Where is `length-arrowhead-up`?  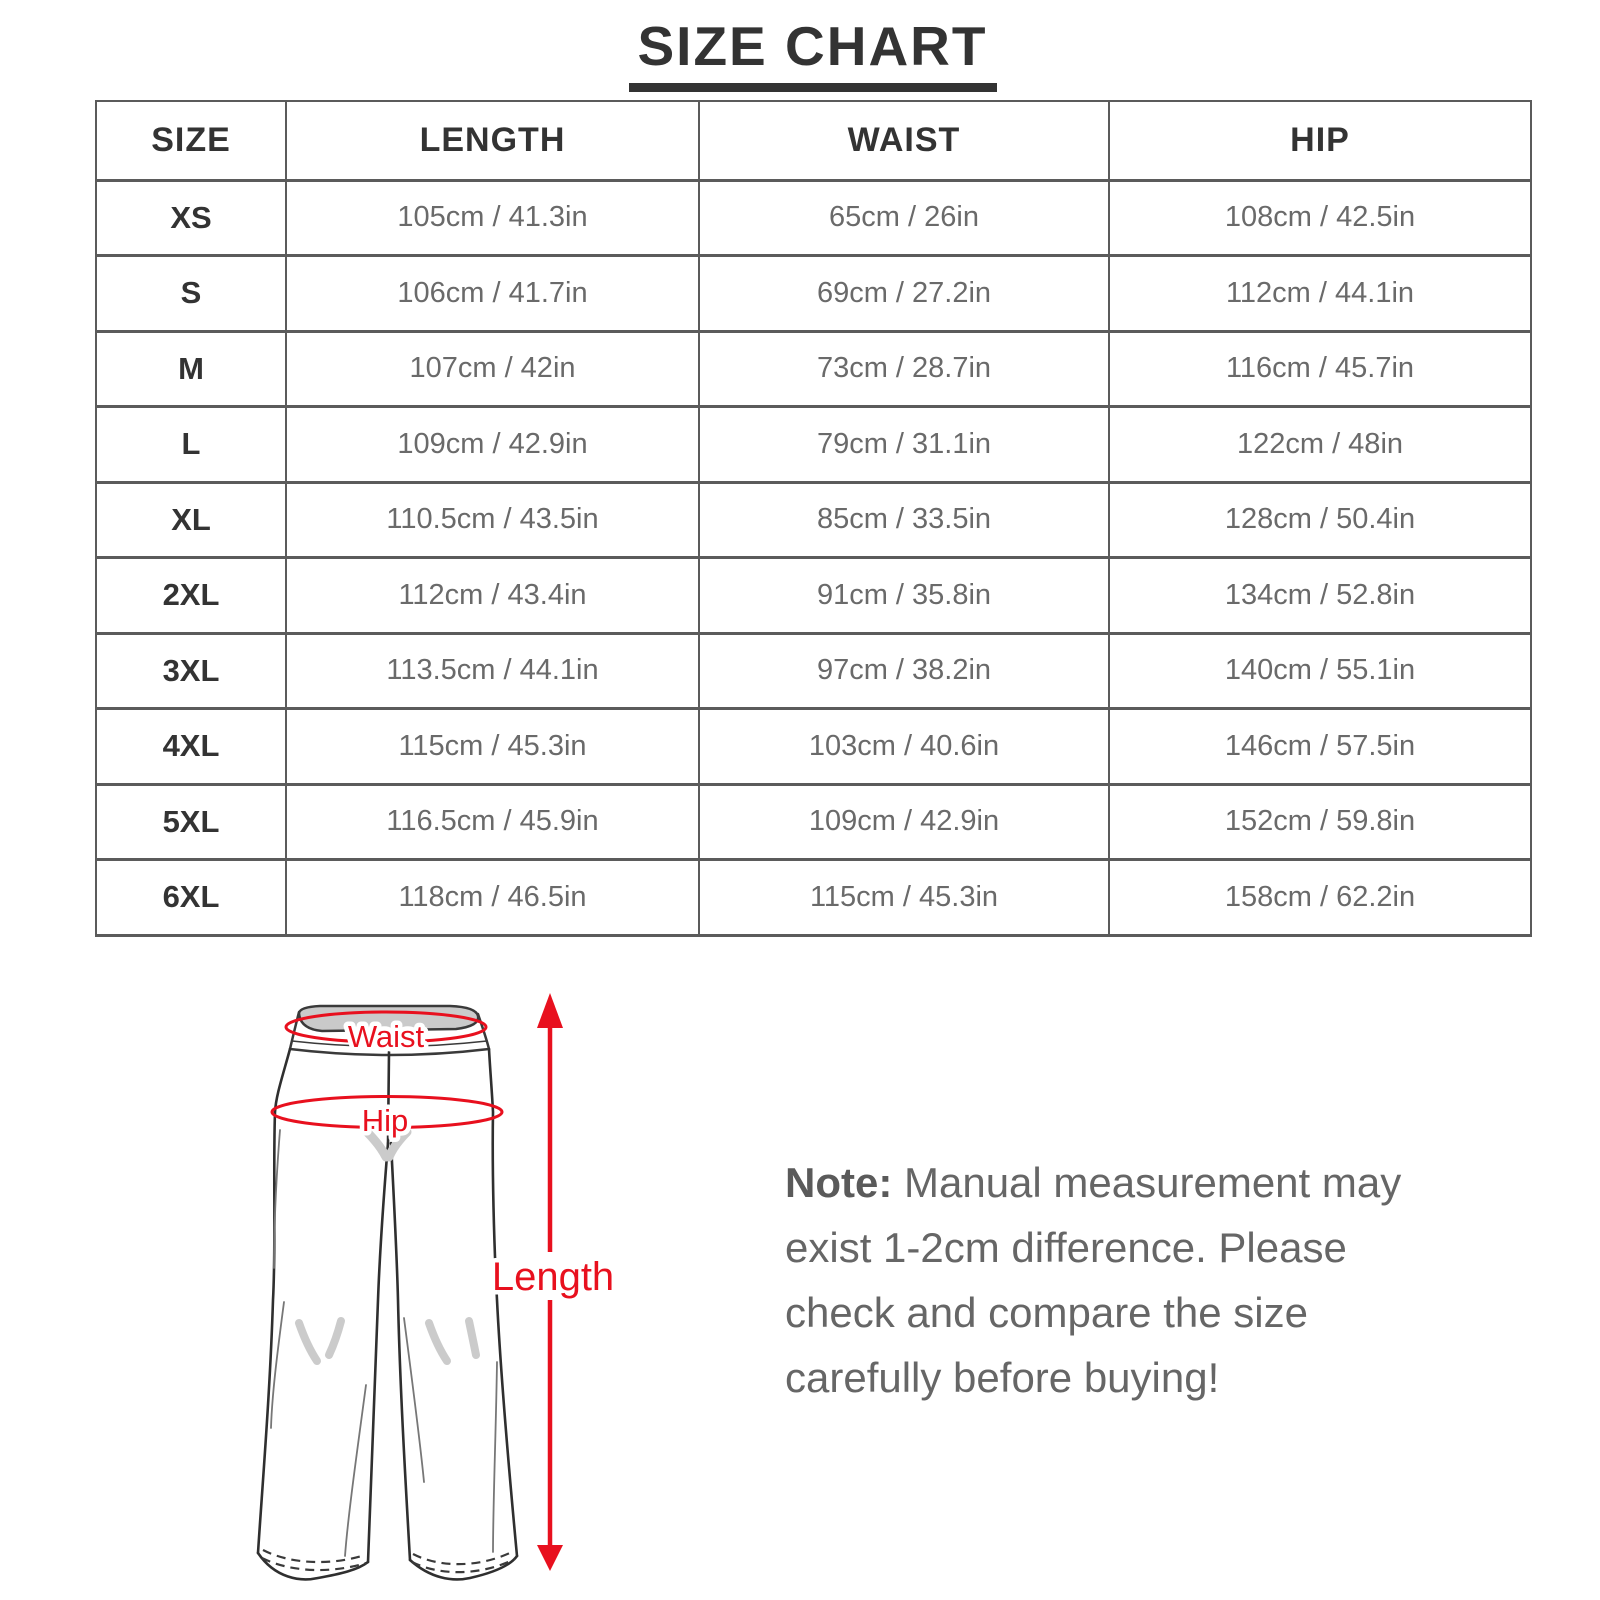 length-arrowhead-up is located at coordinates (550, 1010).